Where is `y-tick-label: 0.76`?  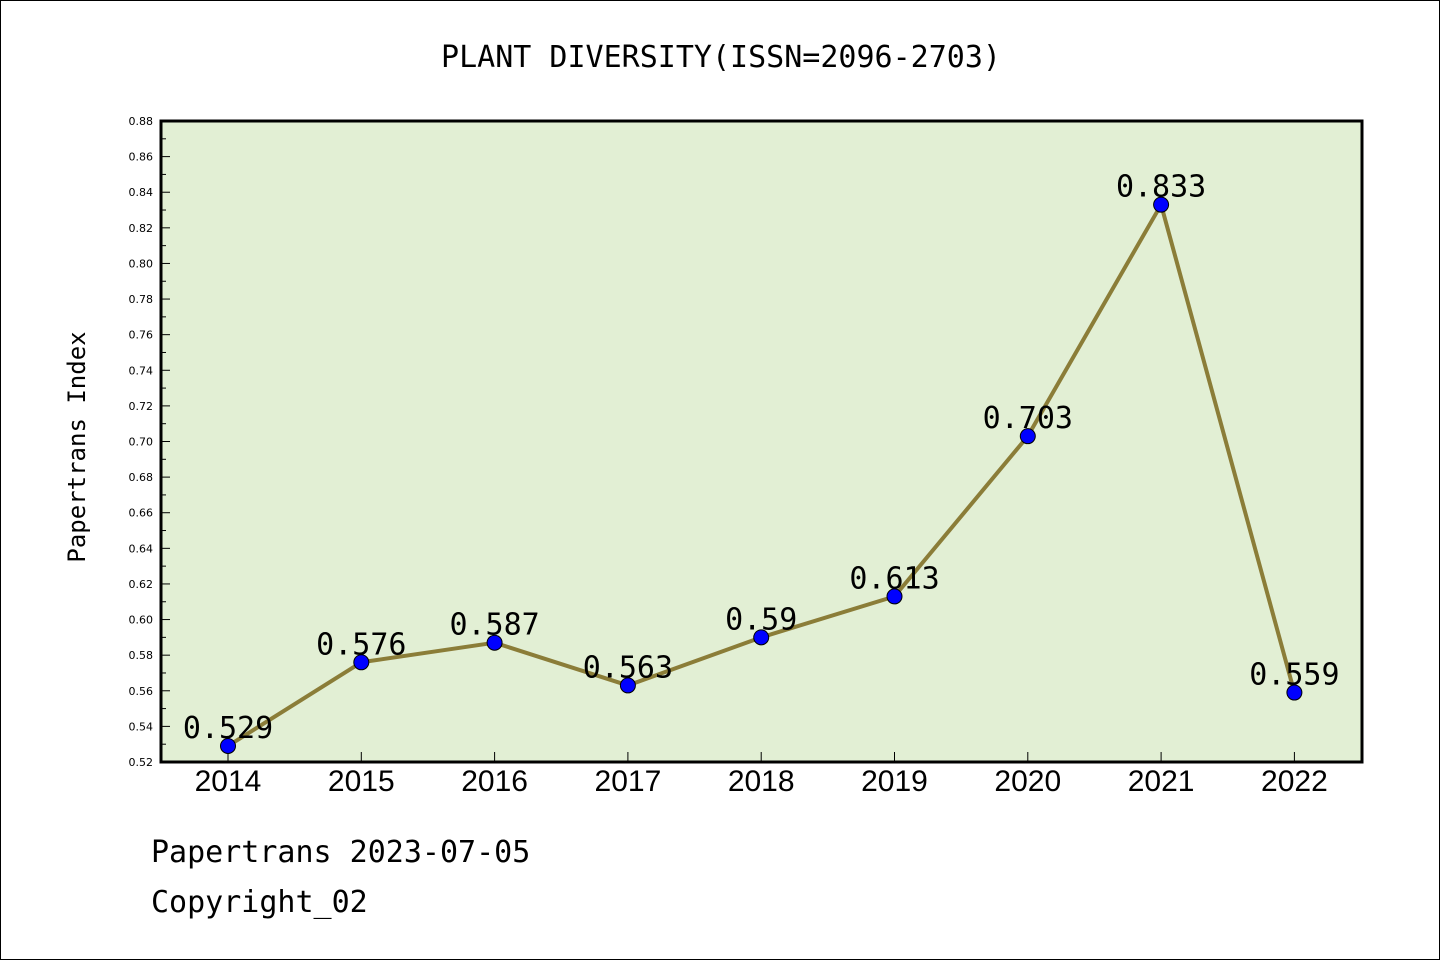
y-tick-label: 0.76 is located at coordinates (141, 335).